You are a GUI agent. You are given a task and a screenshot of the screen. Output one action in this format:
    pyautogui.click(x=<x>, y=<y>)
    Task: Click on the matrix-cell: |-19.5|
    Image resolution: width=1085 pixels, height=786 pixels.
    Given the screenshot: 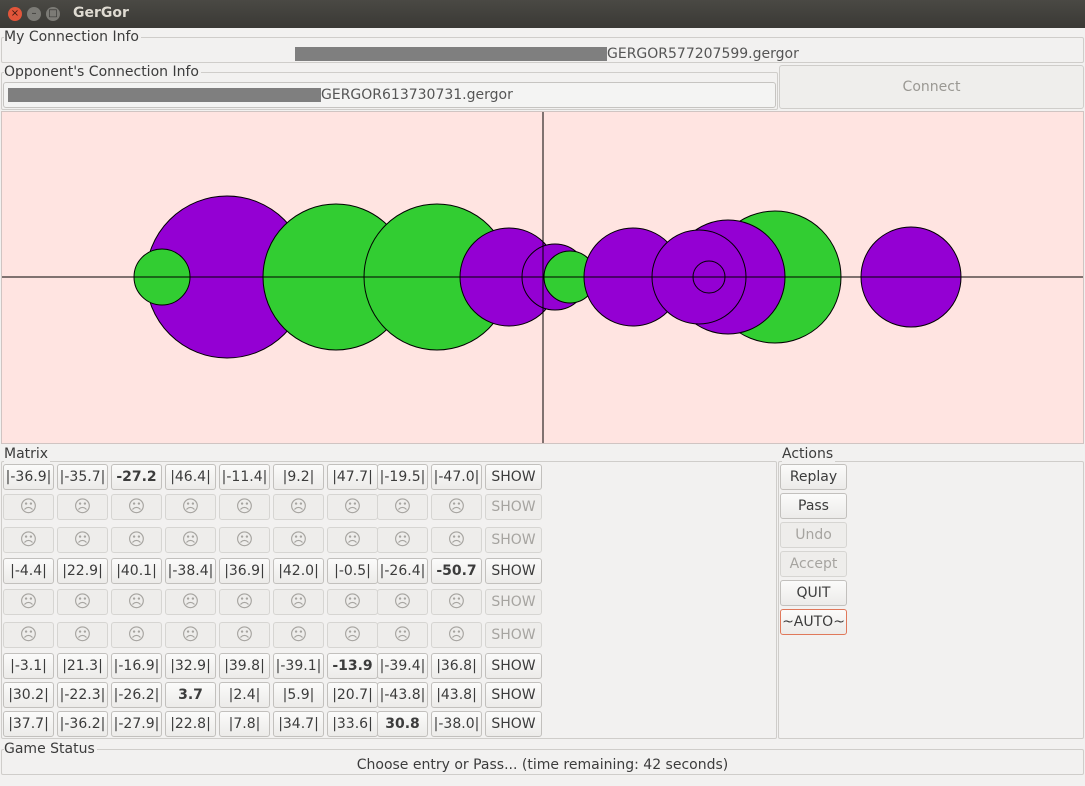 What is the action you would take?
    pyautogui.click(x=402, y=477)
    